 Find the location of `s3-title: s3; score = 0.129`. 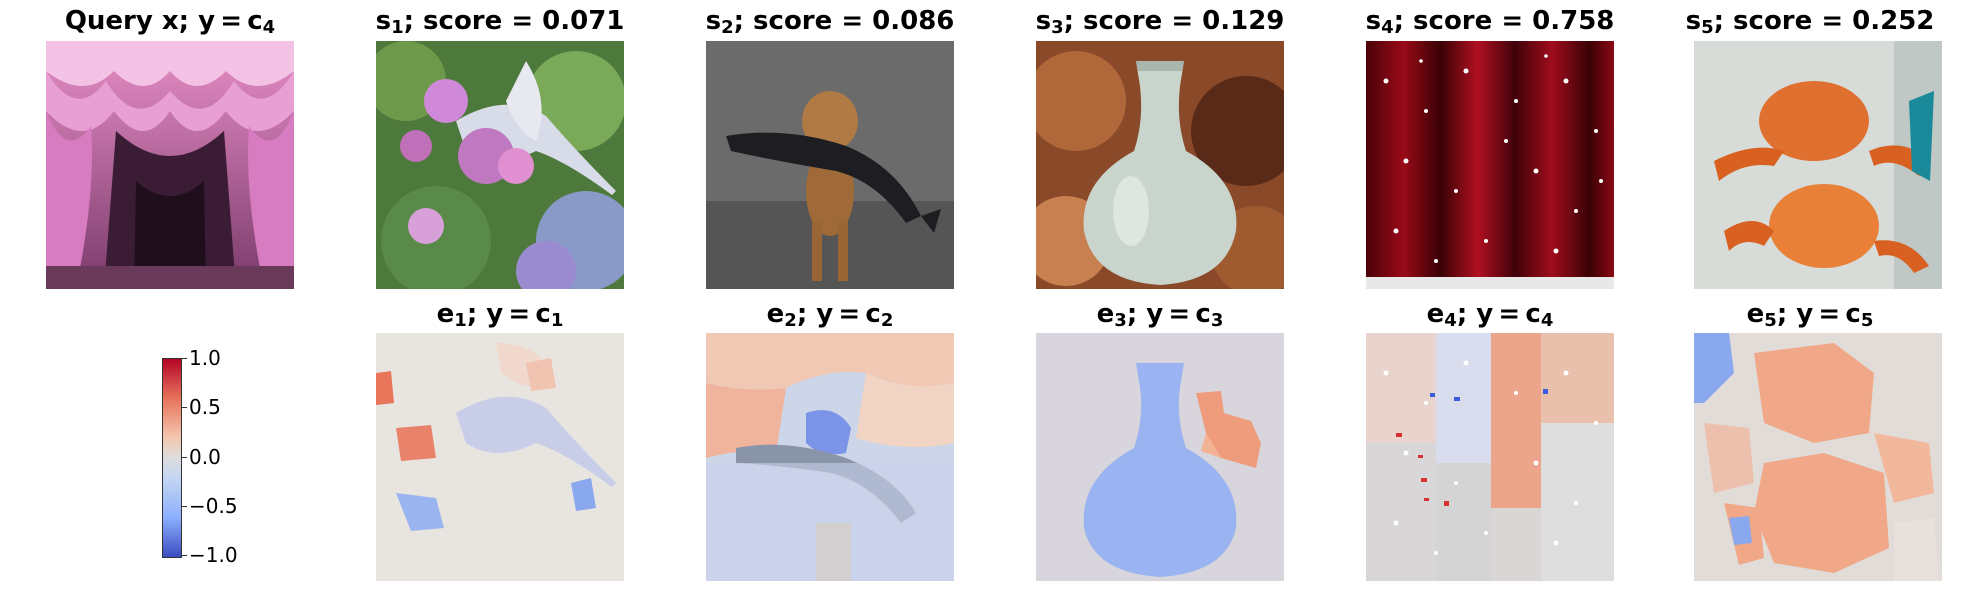

s3-title: s3; score = 0.129 is located at coordinates (1160, 22).